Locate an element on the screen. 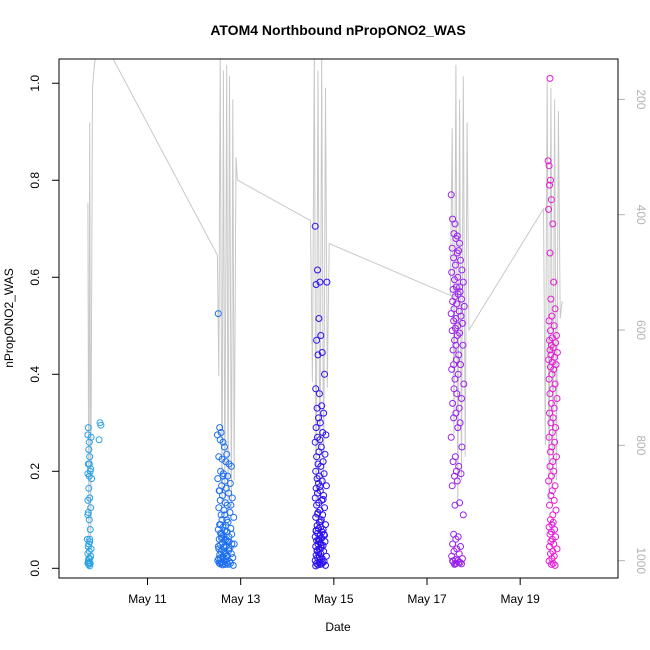 This screenshot has width=650, height=650. x-tick-label: May 19 is located at coordinates (520, 599).